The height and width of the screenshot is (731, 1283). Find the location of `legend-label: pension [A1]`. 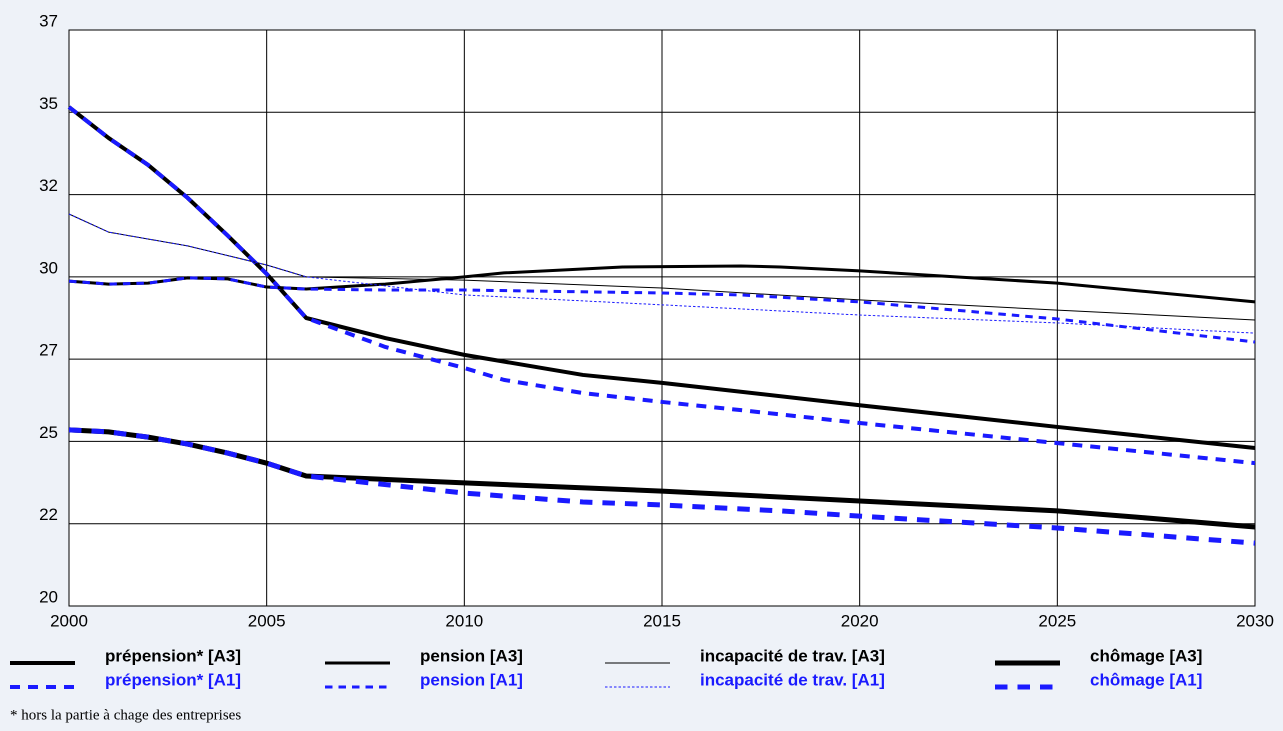

legend-label: pension [A1] is located at coordinates (471, 679).